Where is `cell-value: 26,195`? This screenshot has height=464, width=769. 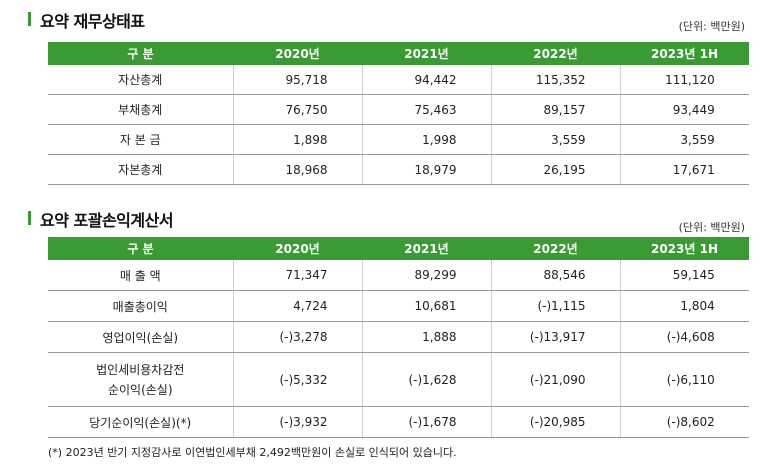
cell-value: 26,195 is located at coordinates (564, 169).